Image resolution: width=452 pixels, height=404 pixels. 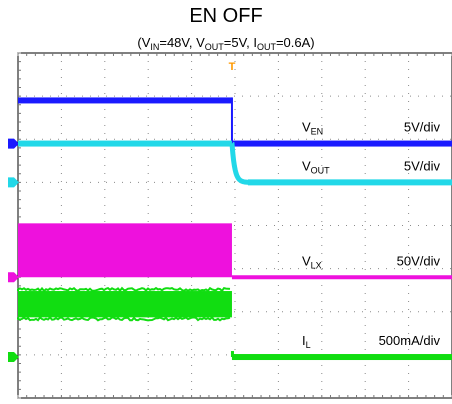 I want to click on iout-label: I, so click(x=255, y=42).